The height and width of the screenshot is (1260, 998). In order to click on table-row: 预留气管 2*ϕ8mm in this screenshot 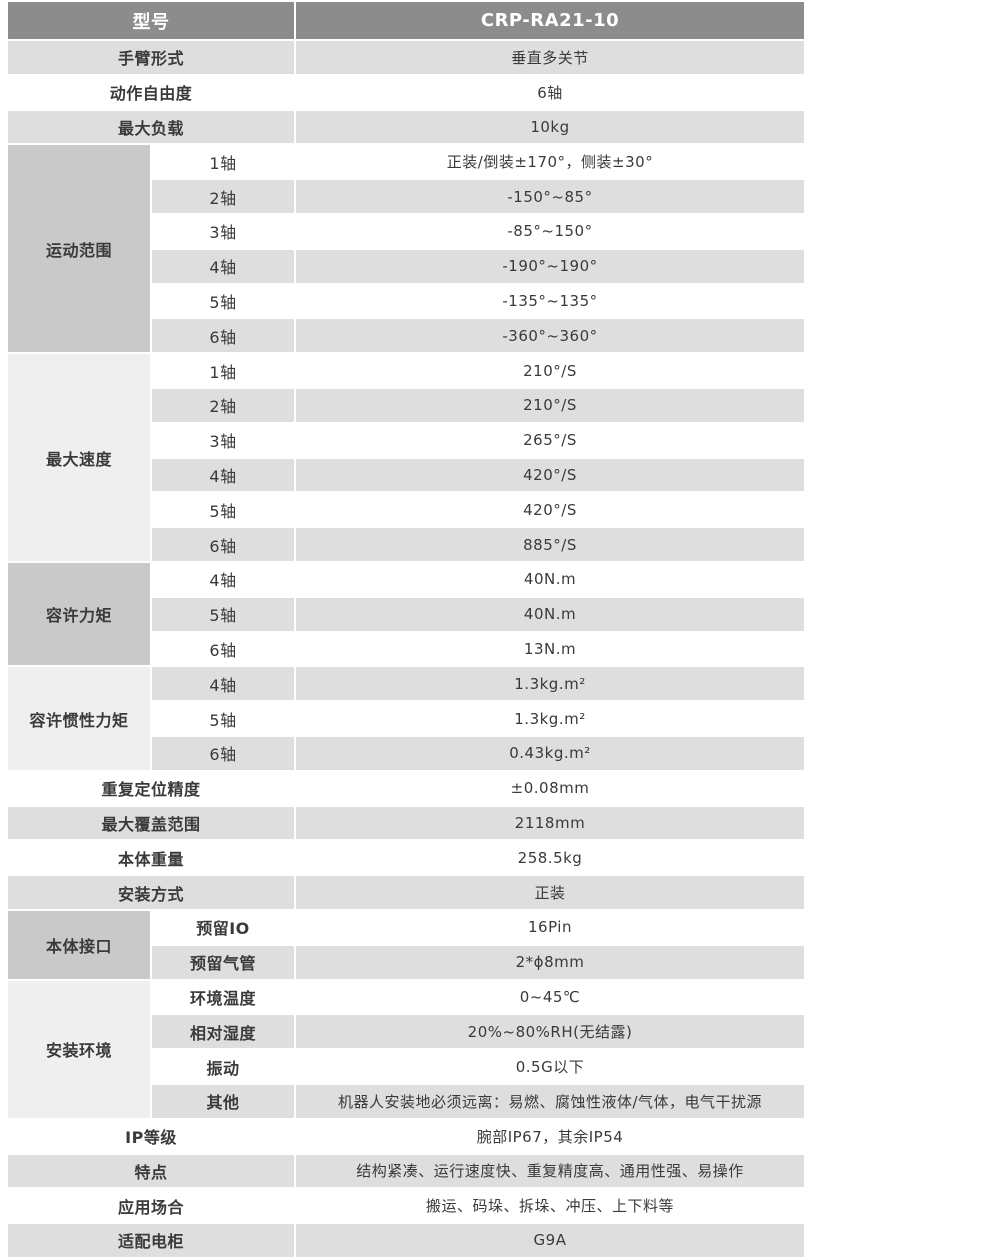, I will do `click(406, 962)`.